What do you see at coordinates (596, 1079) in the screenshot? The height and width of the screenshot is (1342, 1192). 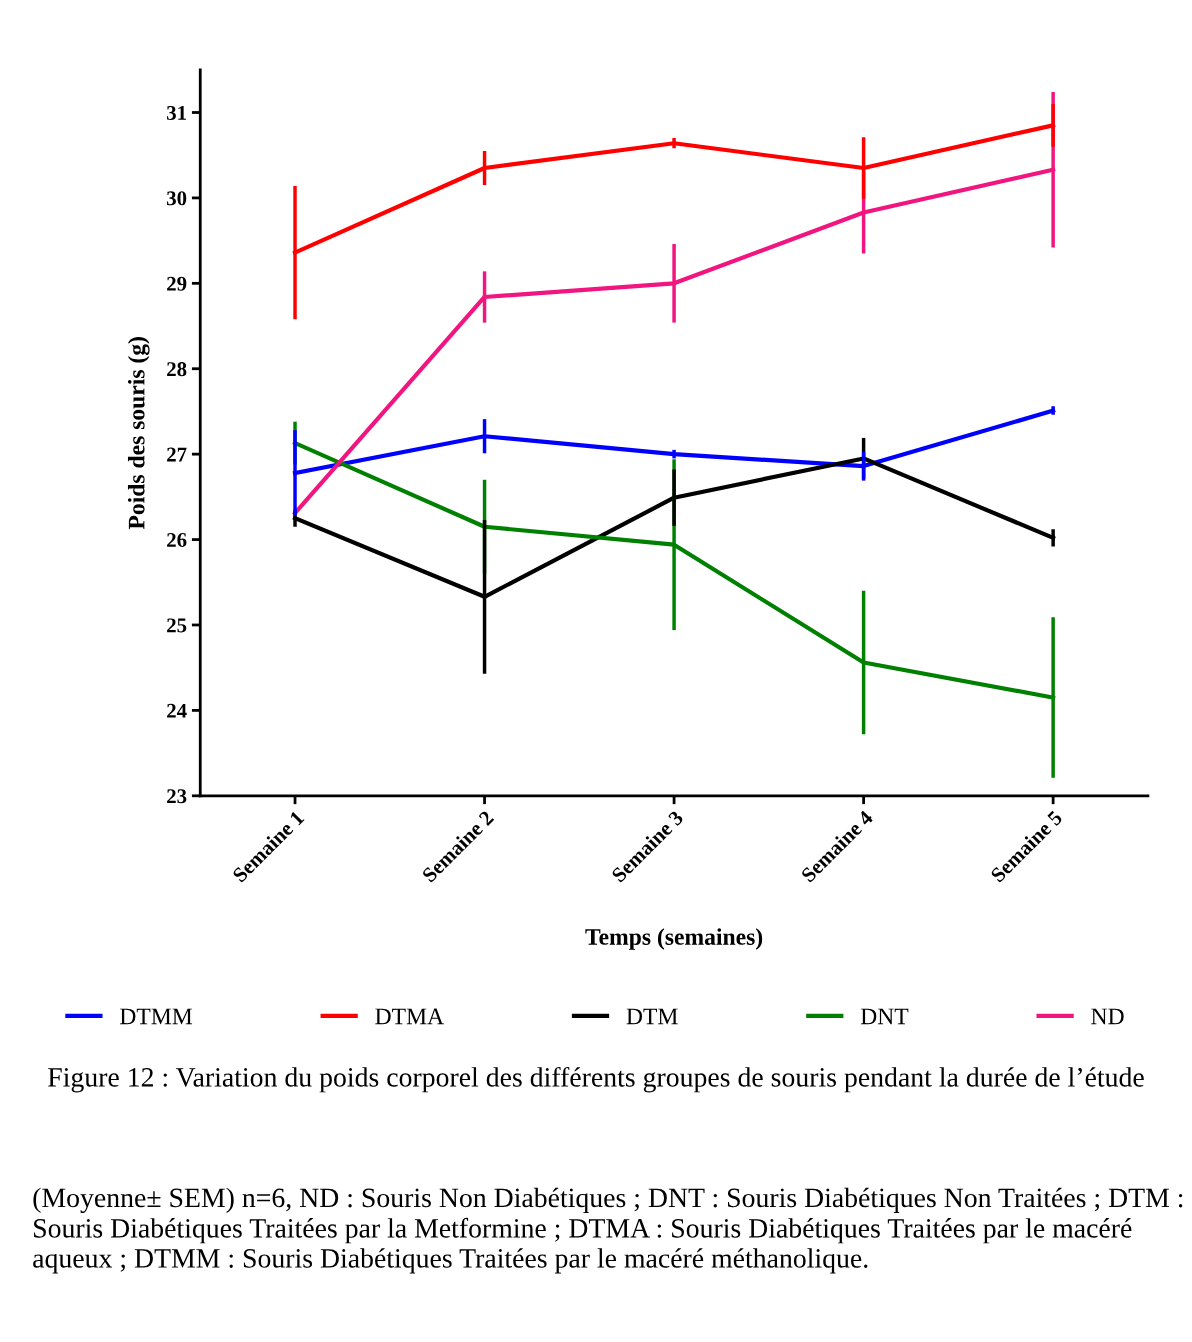 I see `caption: Figure 12 : Variation du poids corporel des différents groupes de souris pendant la durée de l’étude` at bounding box center [596, 1079].